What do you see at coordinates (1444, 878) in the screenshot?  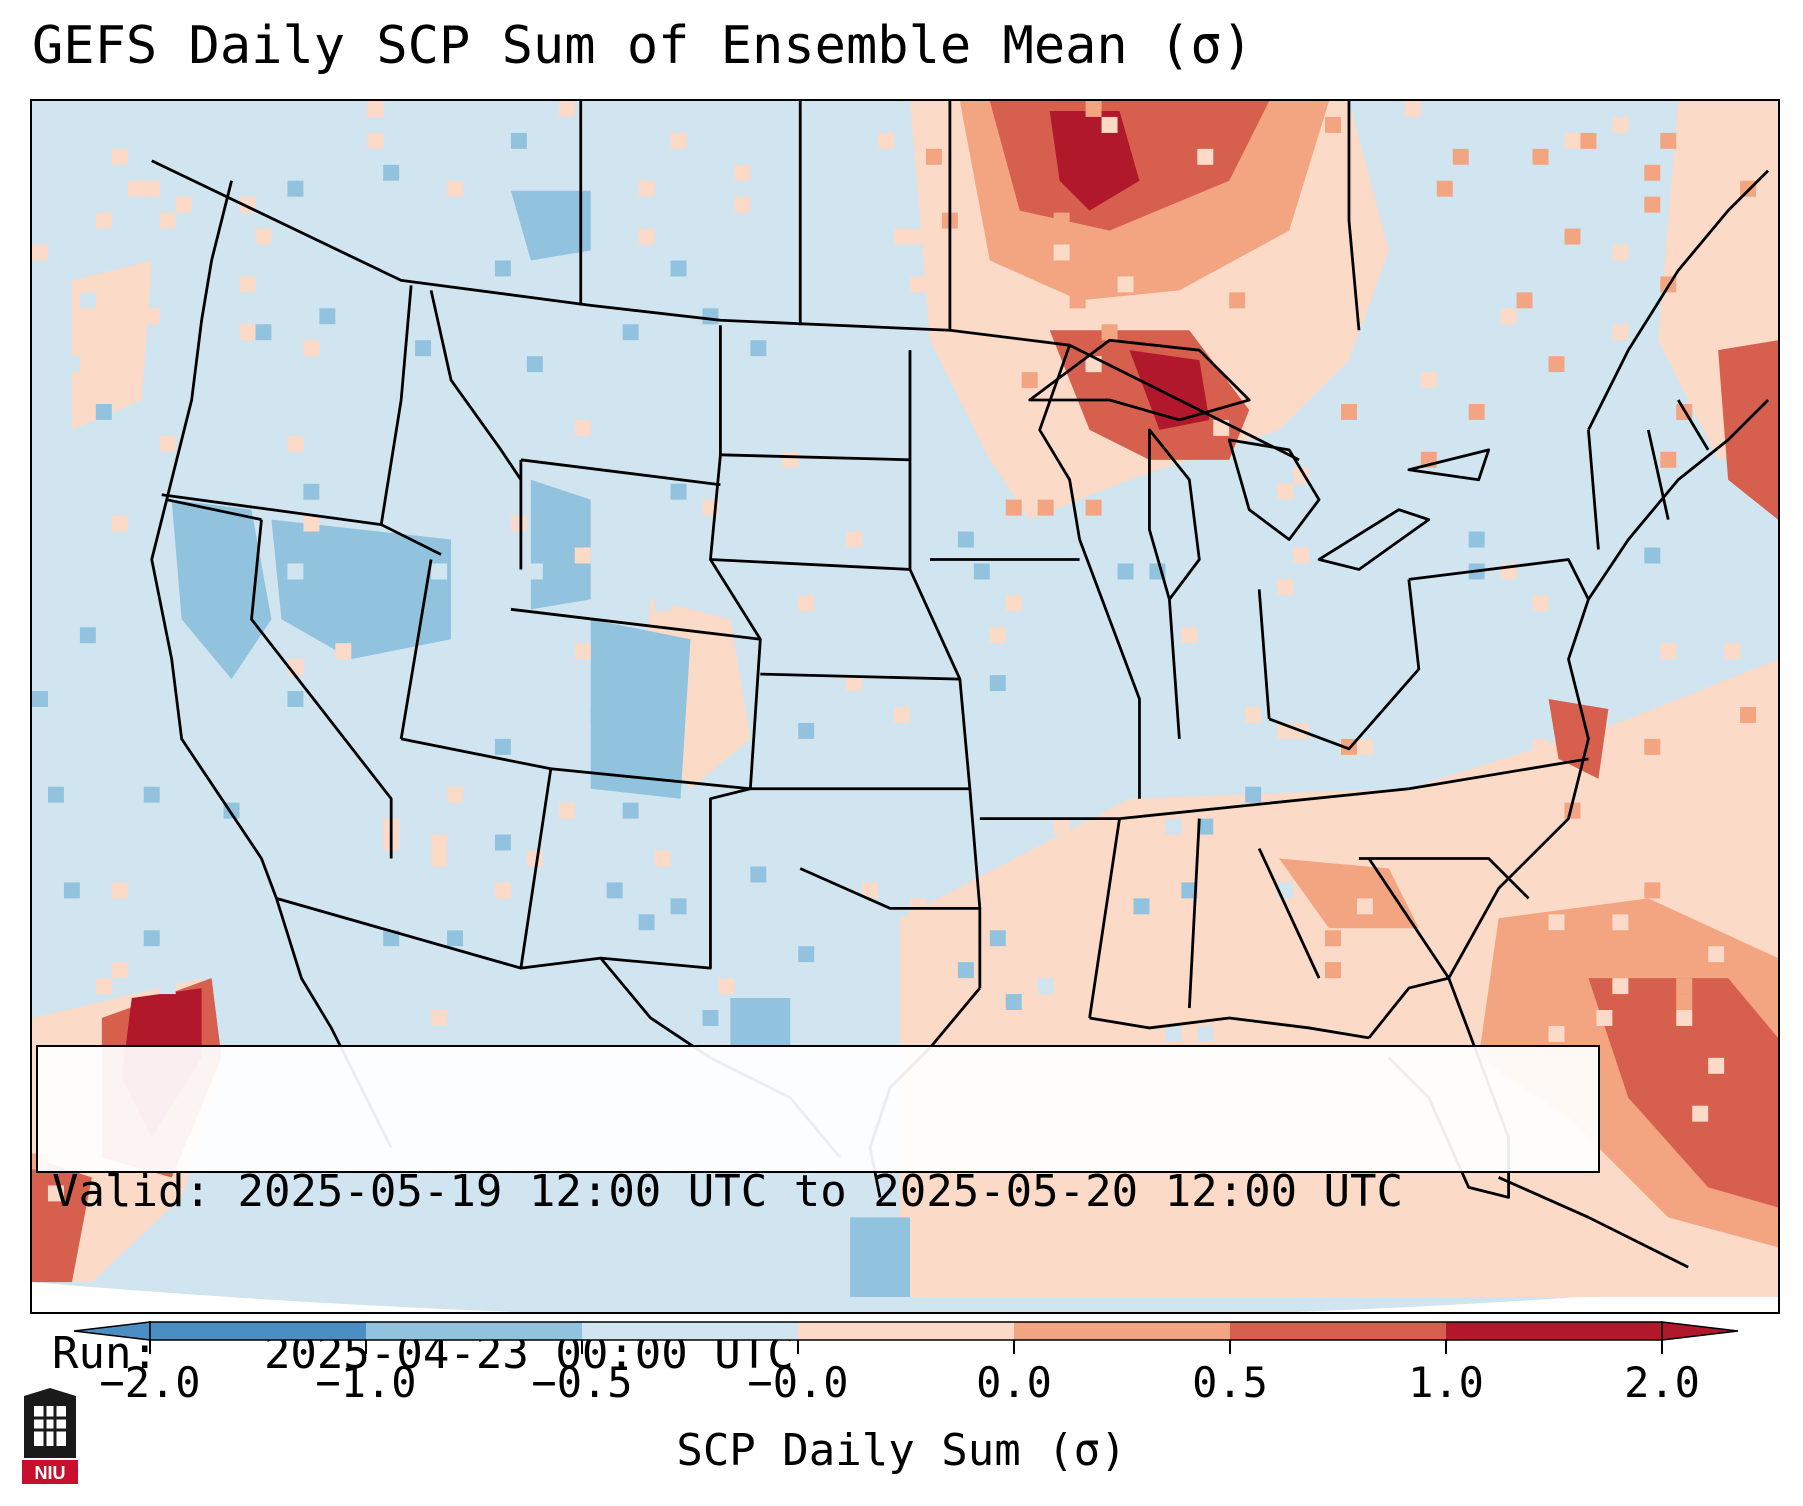 I see `nc-sc-border` at bounding box center [1444, 878].